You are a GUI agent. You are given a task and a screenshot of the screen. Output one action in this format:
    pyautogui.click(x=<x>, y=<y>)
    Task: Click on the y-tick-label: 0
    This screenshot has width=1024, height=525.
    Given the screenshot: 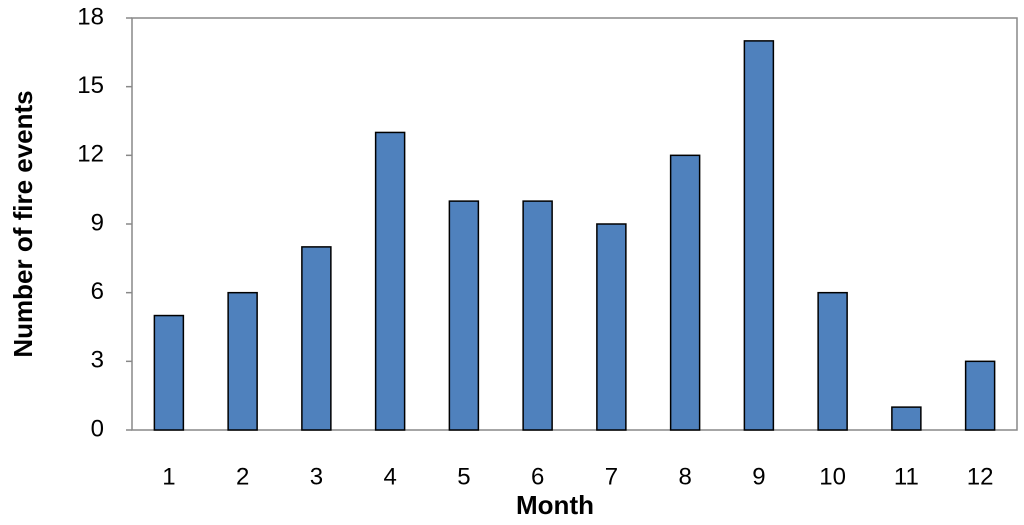 What is the action you would take?
    pyautogui.click(x=97, y=428)
    